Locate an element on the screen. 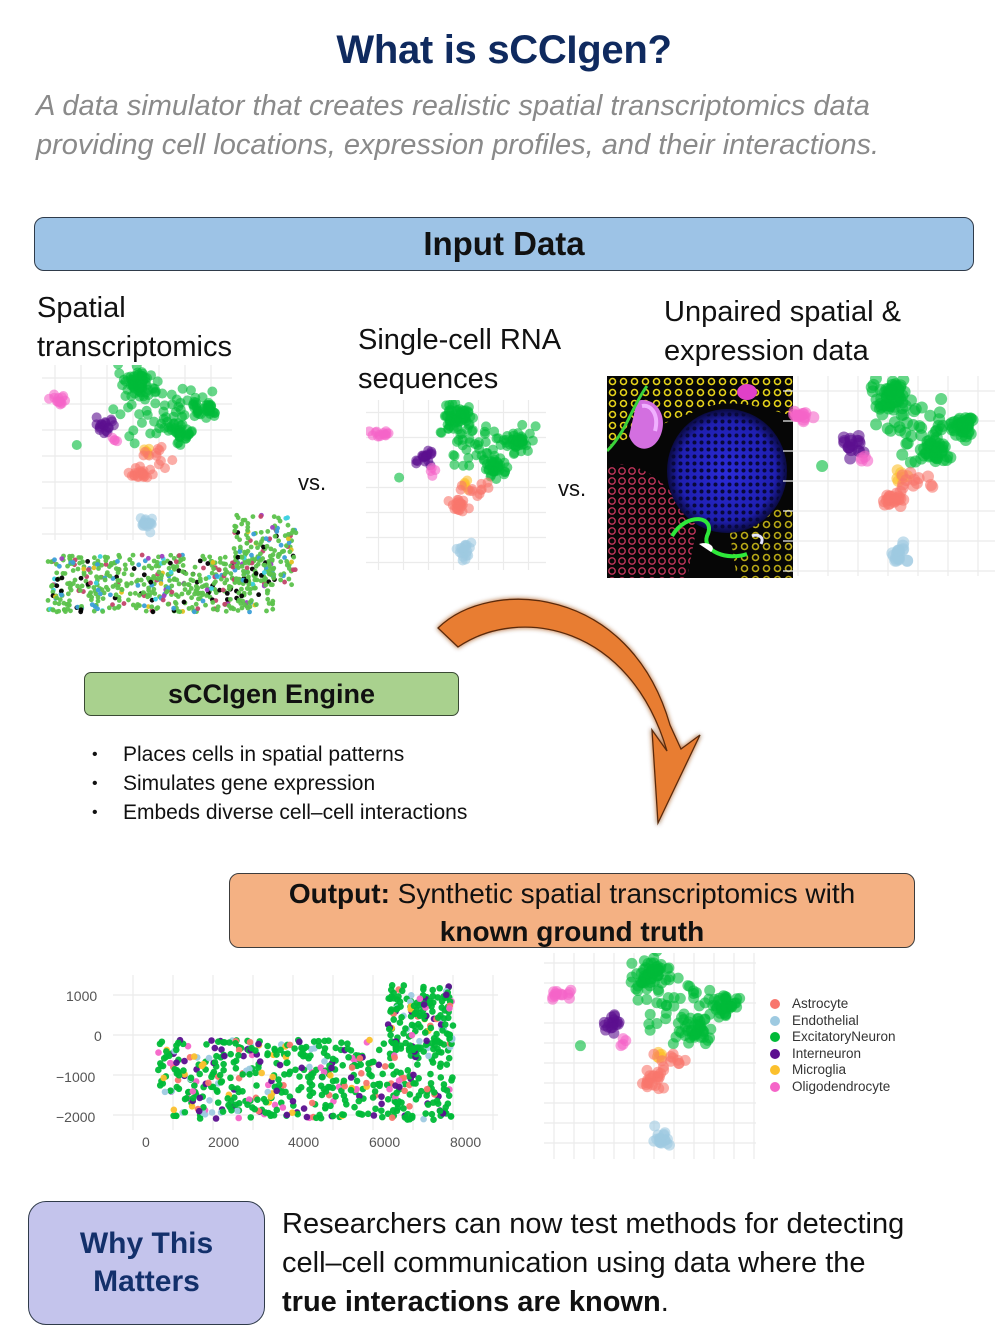  badge-line: Matters is located at coordinates (146, 1281).